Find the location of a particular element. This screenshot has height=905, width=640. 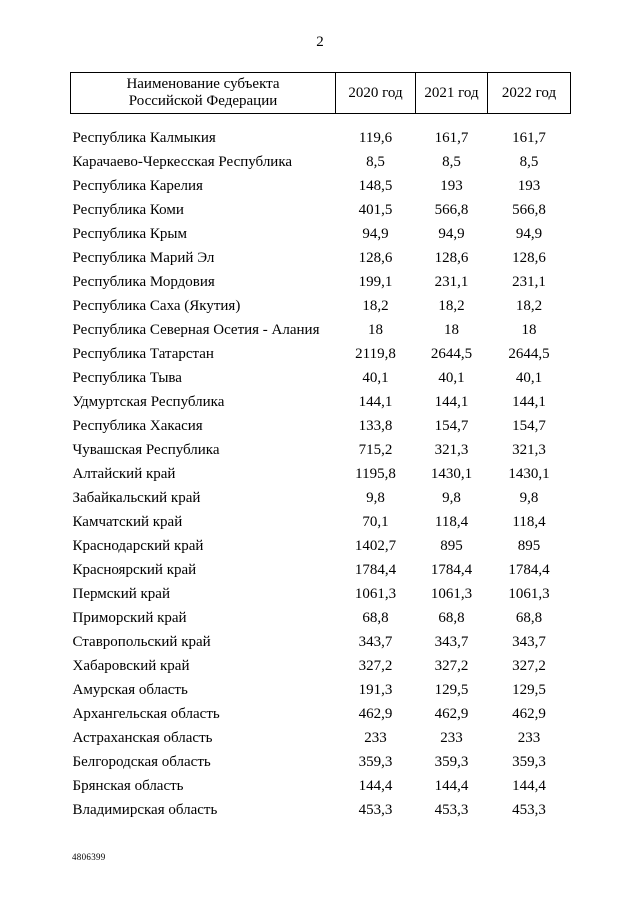

subject-name-cell: Хабаровский край is located at coordinates (131, 666).